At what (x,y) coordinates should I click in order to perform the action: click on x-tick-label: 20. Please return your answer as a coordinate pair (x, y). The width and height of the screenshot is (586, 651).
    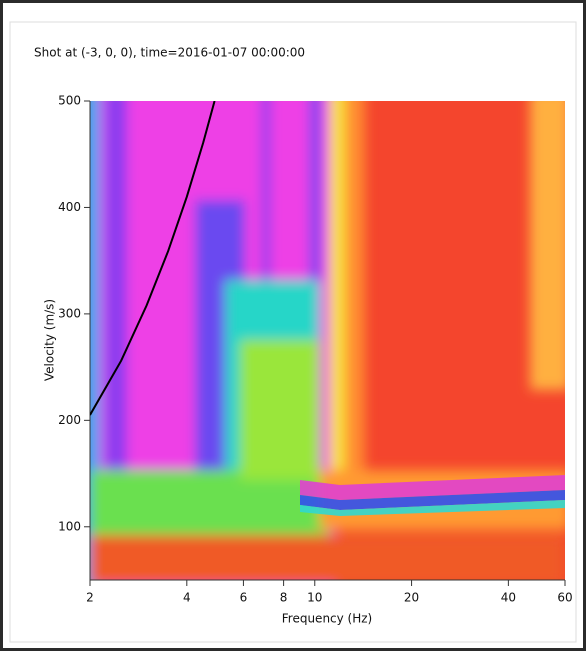
    Looking at the image, I should click on (411, 598).